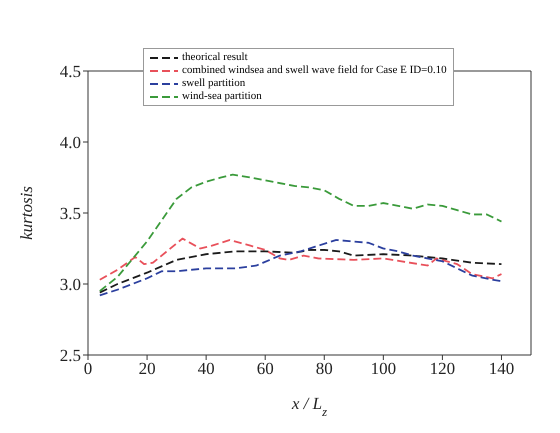 The height and width of the screenshot is (433, 560). What do you see at coordinates (88, 368) in the screenshot?
I see `x-tick-label: 0` at bounding box center [88, 368].